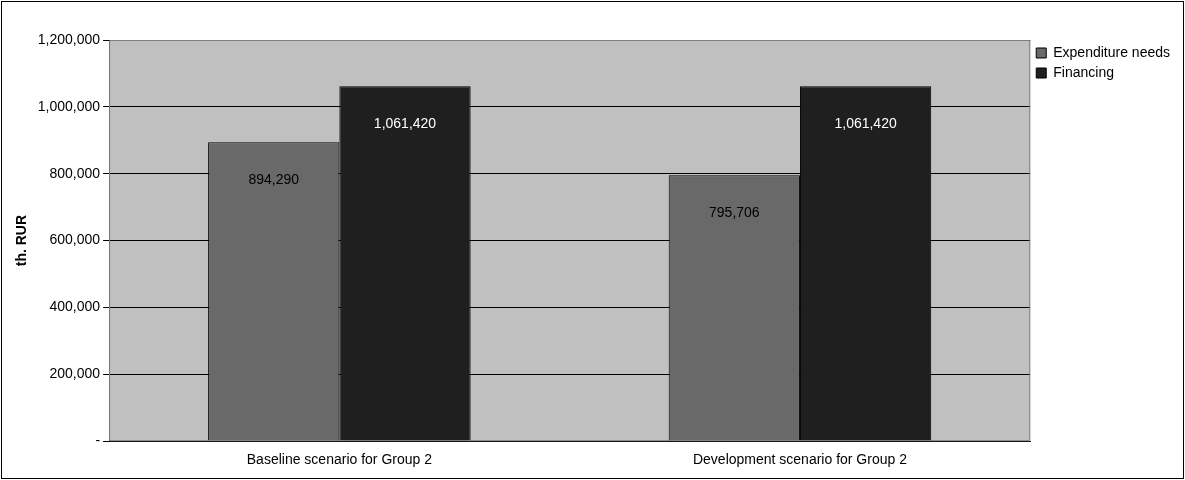  I want to click on y-tick-label: 200,000, so click(75, 373).